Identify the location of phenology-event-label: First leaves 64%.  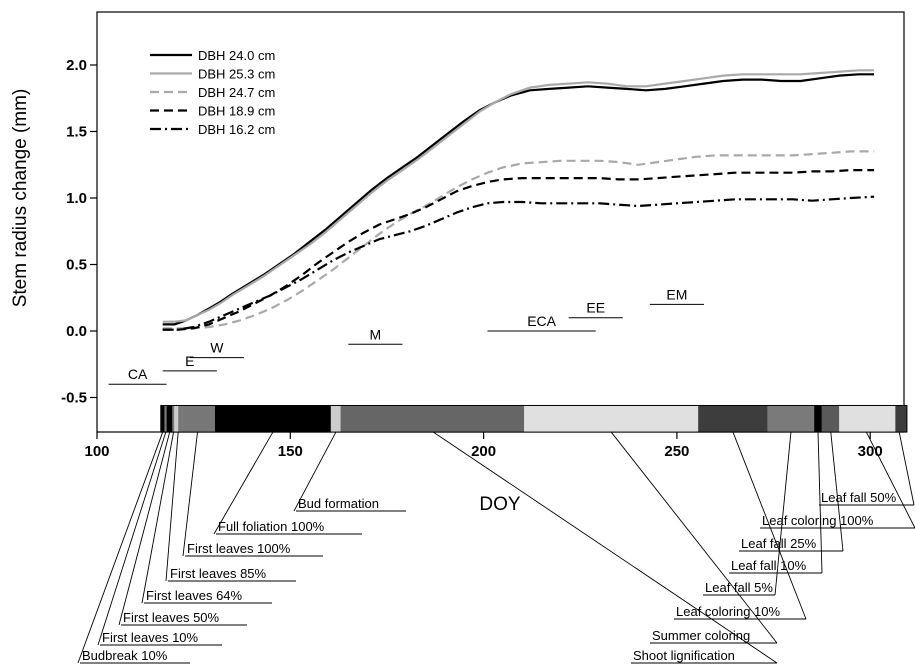
(194, 595).